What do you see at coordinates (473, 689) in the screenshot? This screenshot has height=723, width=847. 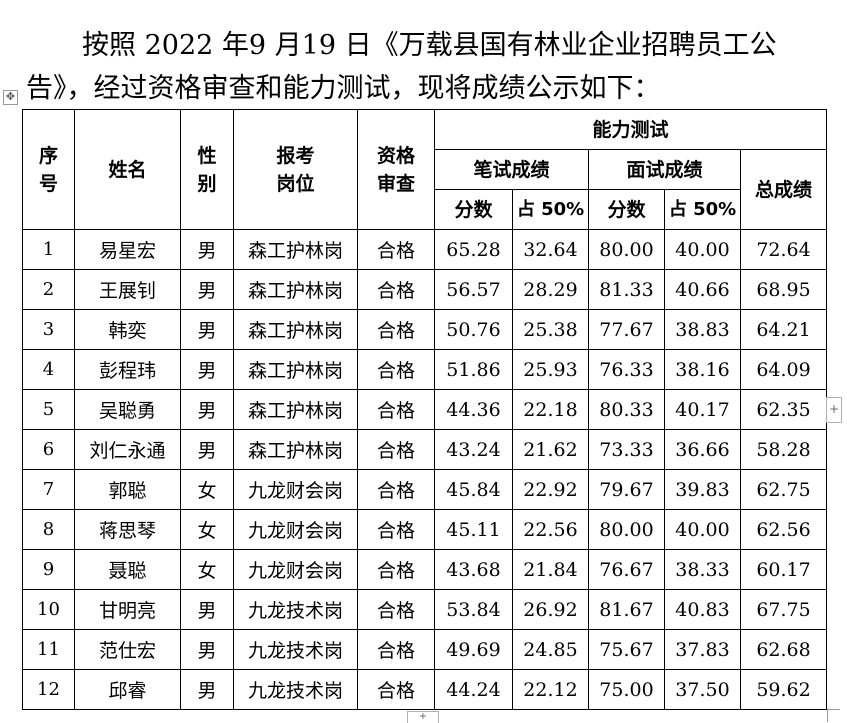 I see `cell-written-score: 44.24` at bounding box center [473, 689].